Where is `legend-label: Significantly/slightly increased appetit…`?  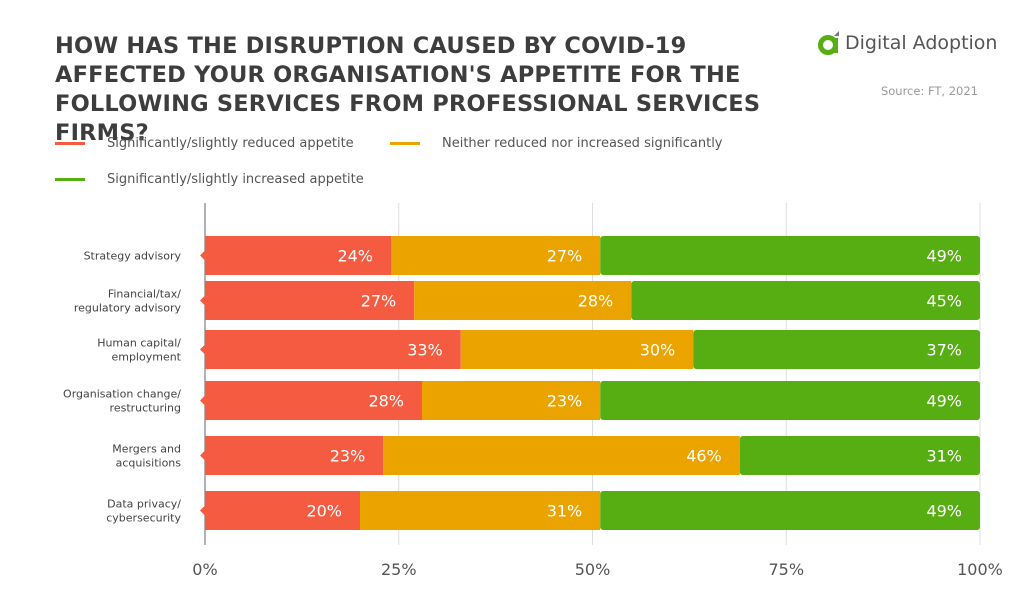 legend-label: Significantly/slightly increased appetit… is located at coordinates (235, 179).